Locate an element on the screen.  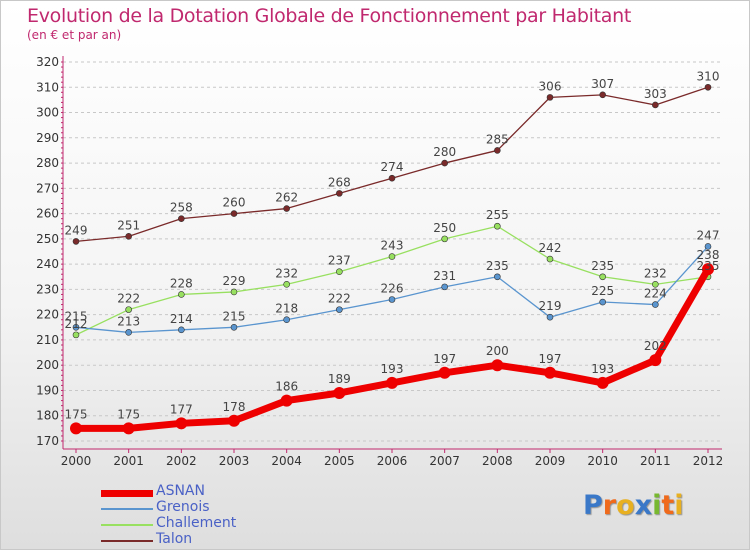
x-tick-label: 2010 is located at coordinates (602, 461).